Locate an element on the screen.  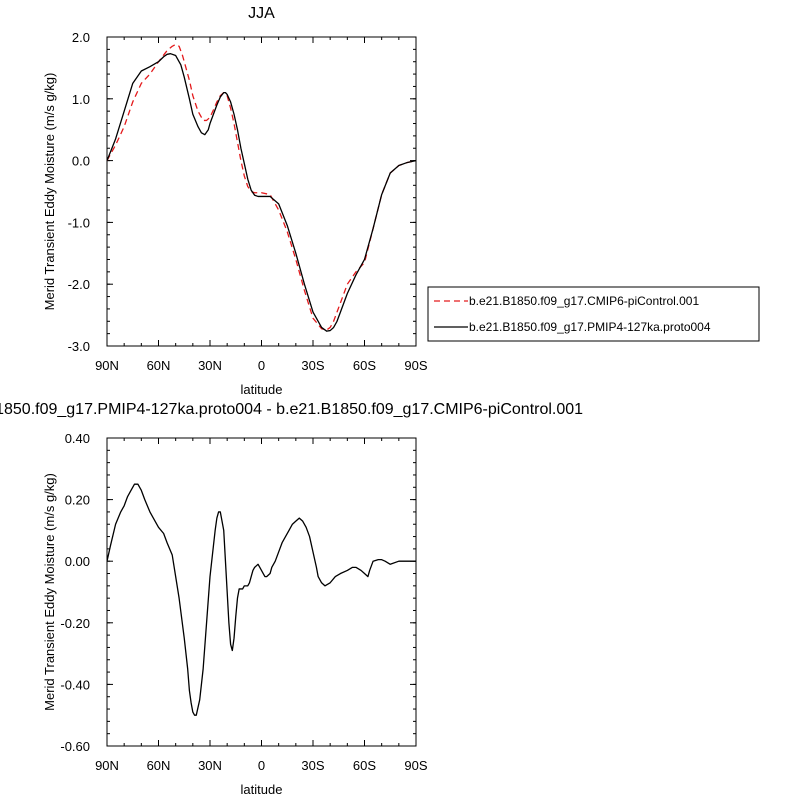
y-tick-label: 0.0 is located at coordinates (81, 161).